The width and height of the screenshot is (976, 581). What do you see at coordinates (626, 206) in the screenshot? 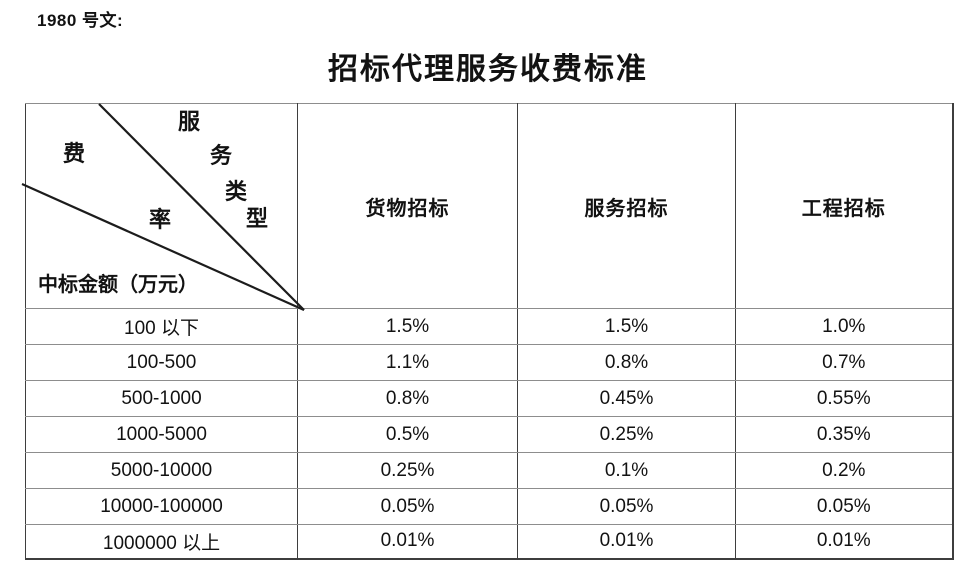
I see `column-header-service-tender: 服务招标` at bounding box center [626, 206].